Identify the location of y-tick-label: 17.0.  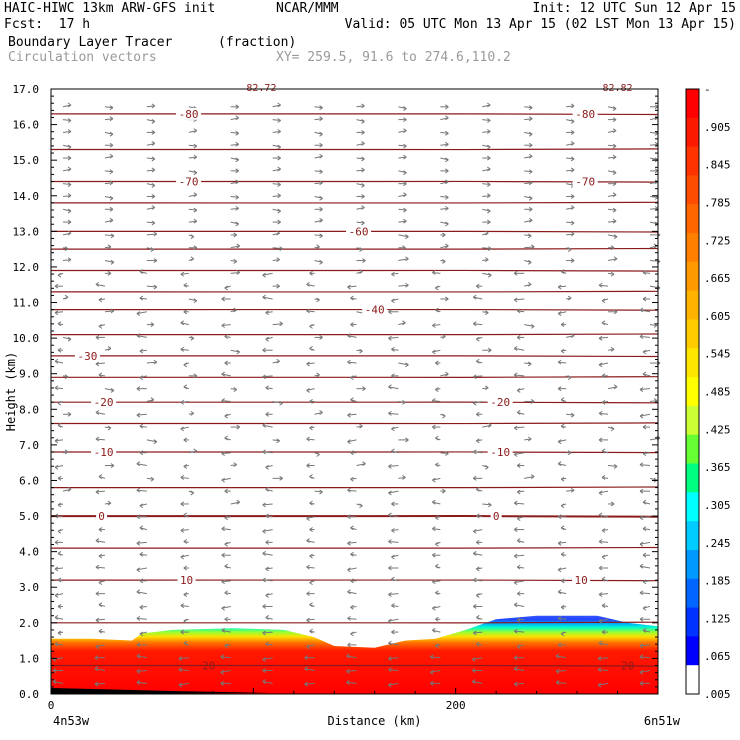
(26, 89).